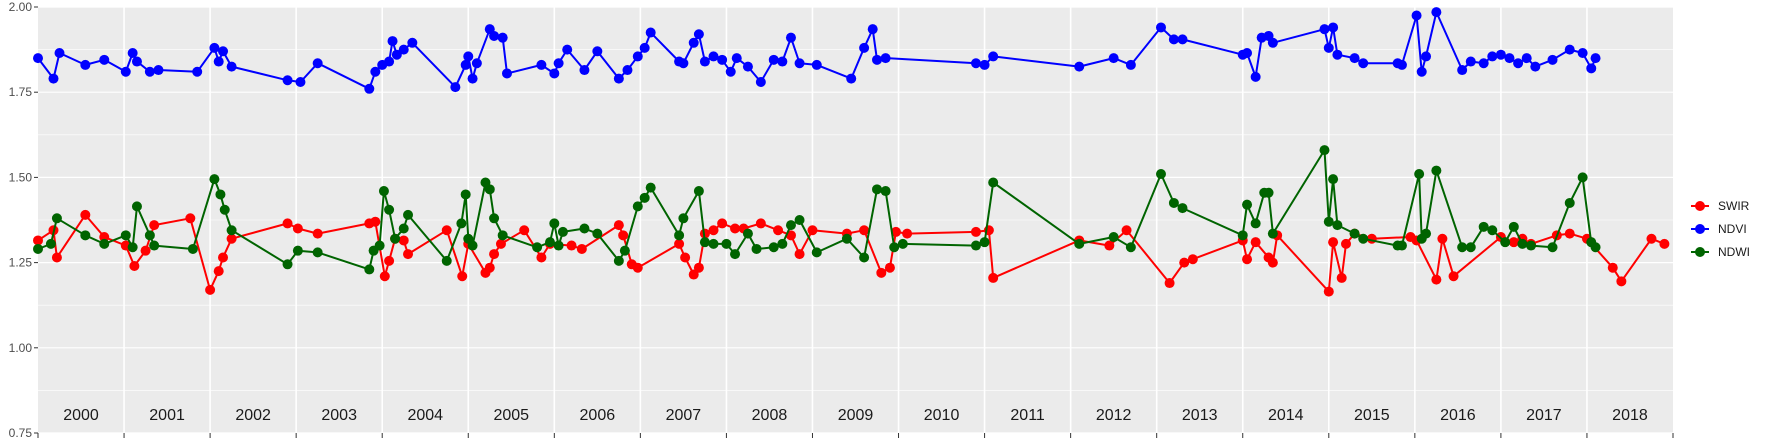  I want to click on y-tick-label: 1.50, so click(21, 177).